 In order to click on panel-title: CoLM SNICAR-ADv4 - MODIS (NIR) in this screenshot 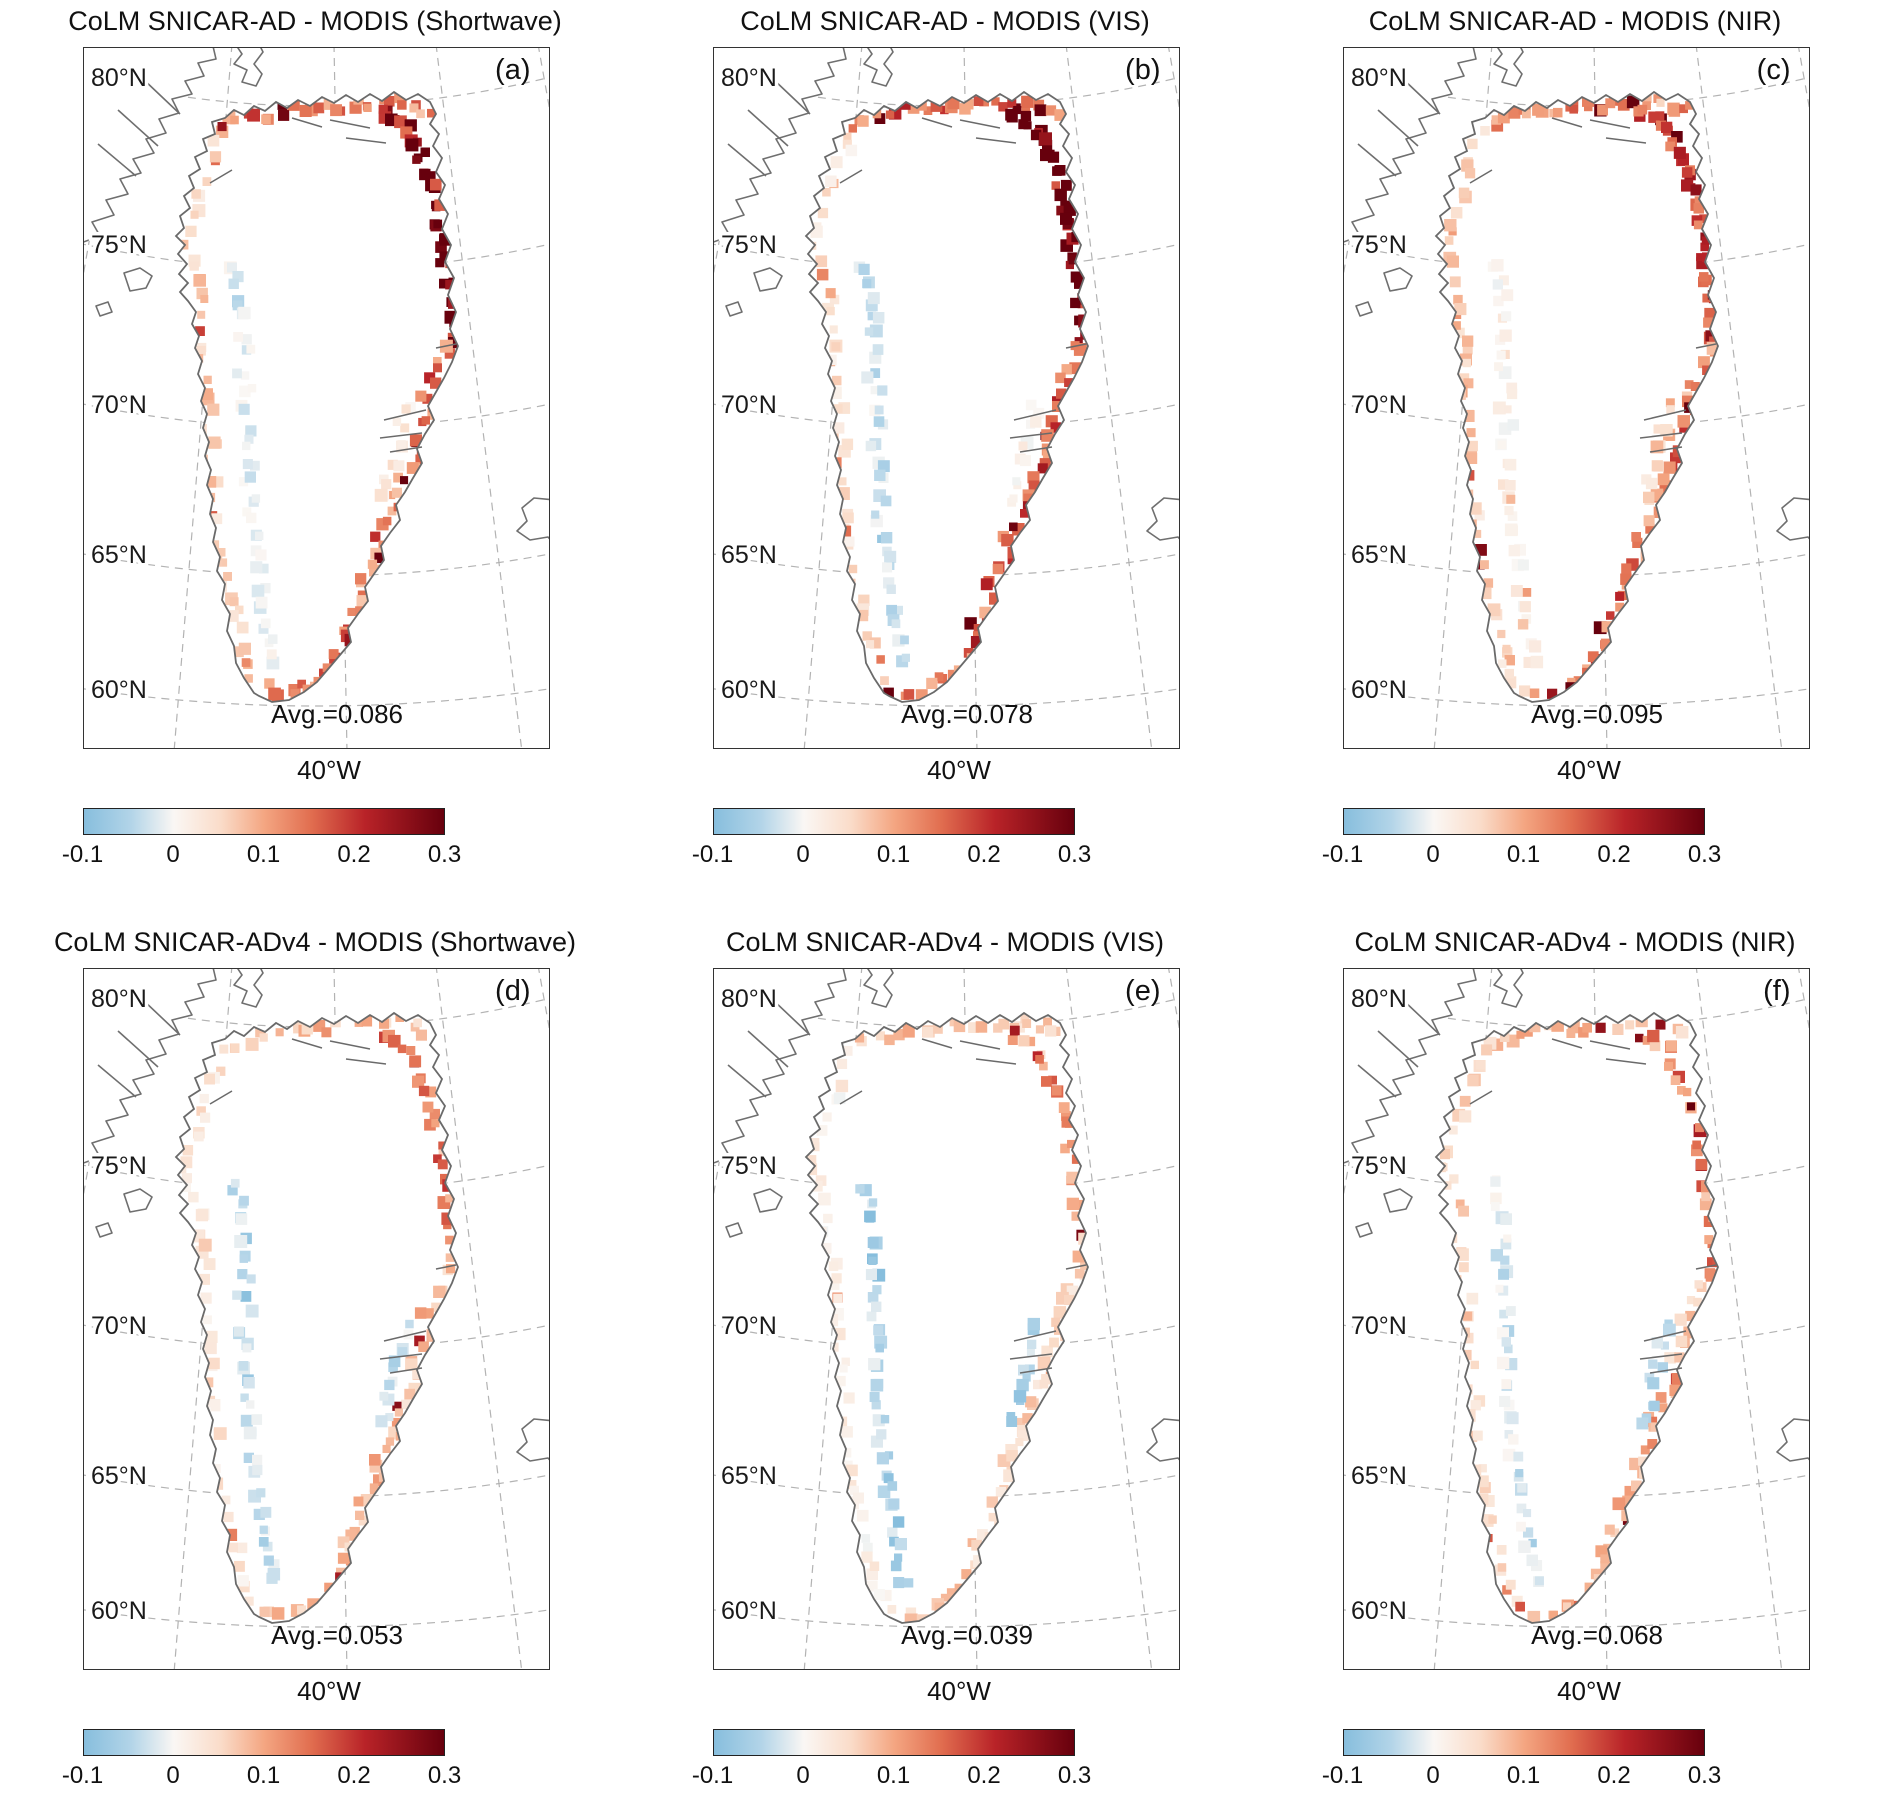, I will do `click(1575, 942)`.